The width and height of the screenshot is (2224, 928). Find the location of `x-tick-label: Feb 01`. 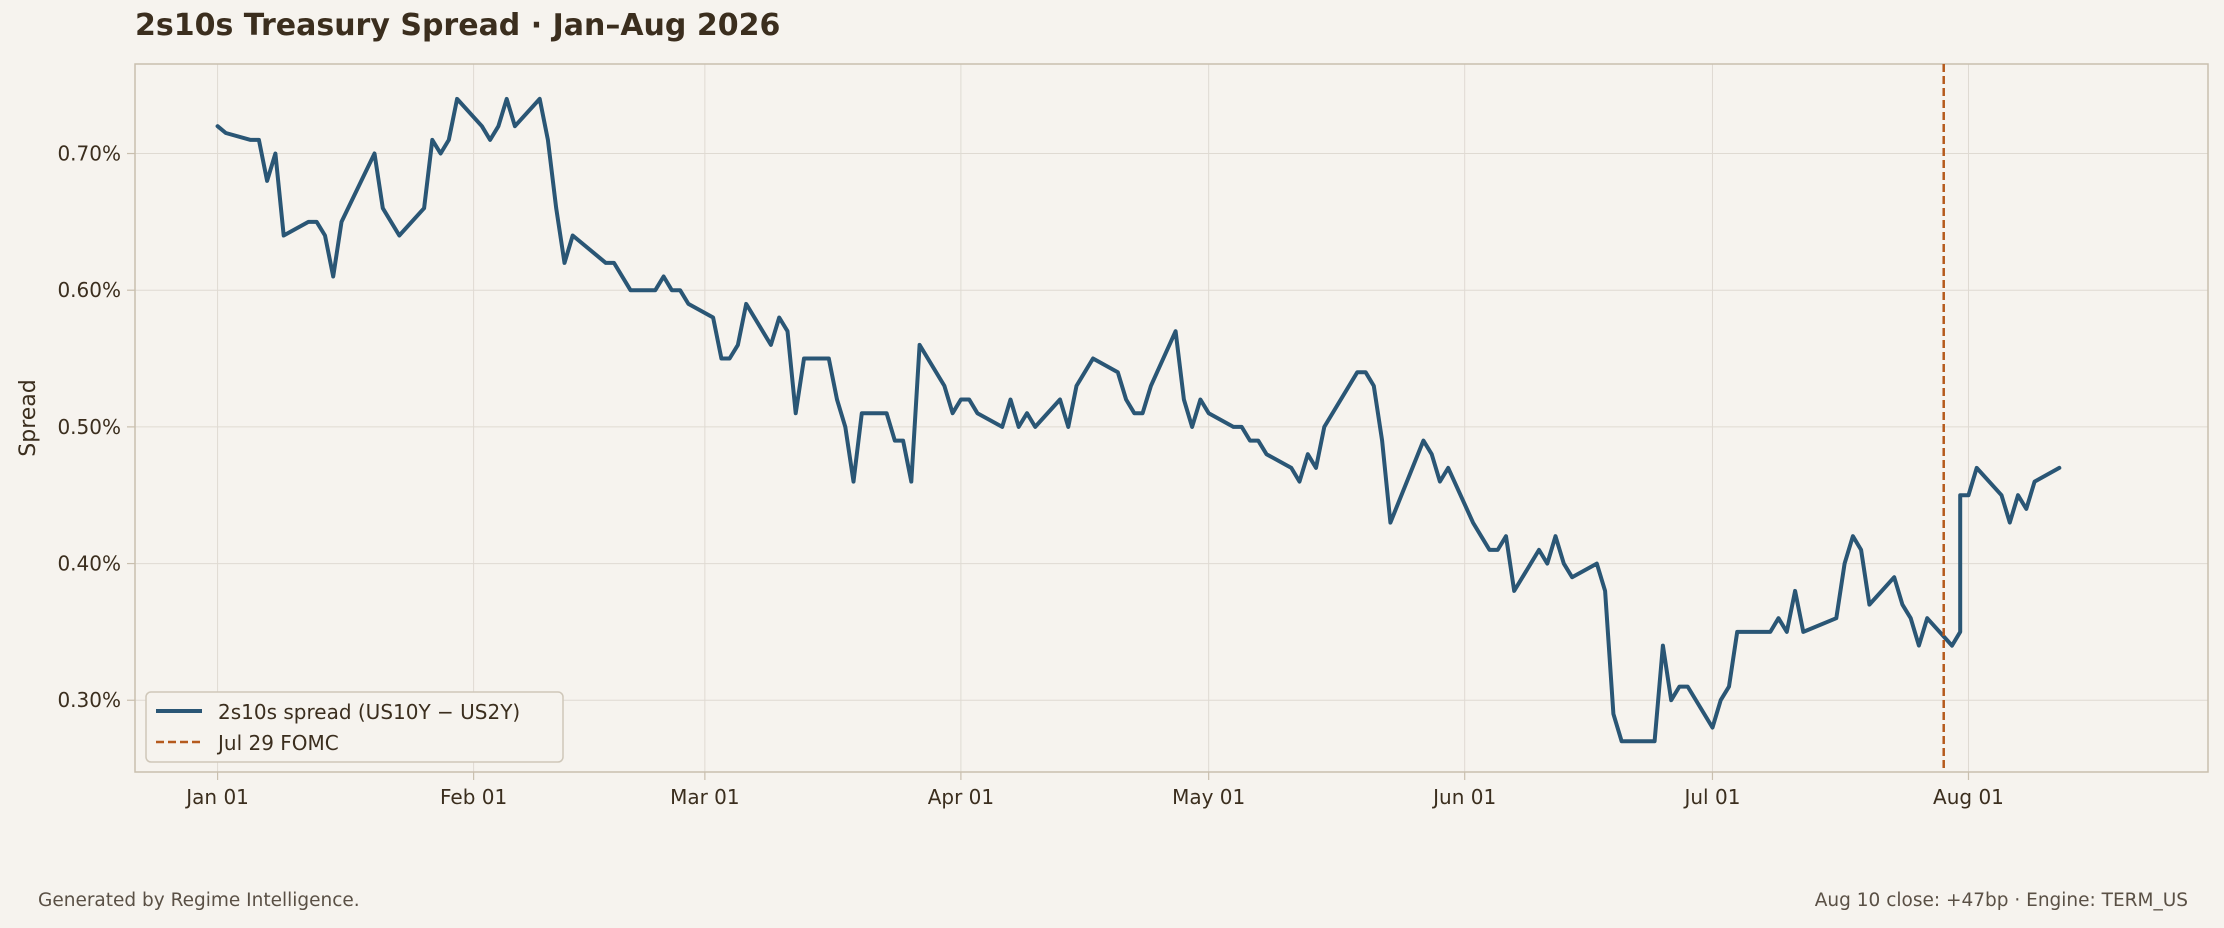

x-tick-label: Feb 01 is located at coordinates (473, 797).